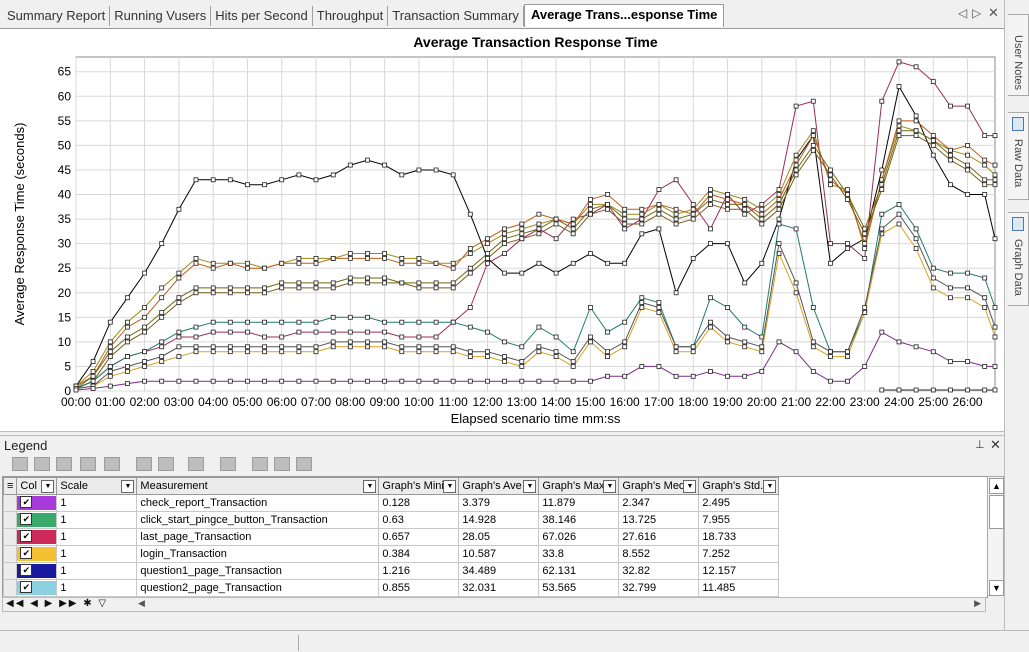 This screenshot has height=652, width=1029. Describe the element at coordinates (1018, 156) in the screenshot. I see `side-tab-raw-data: Raw Data` at that location.